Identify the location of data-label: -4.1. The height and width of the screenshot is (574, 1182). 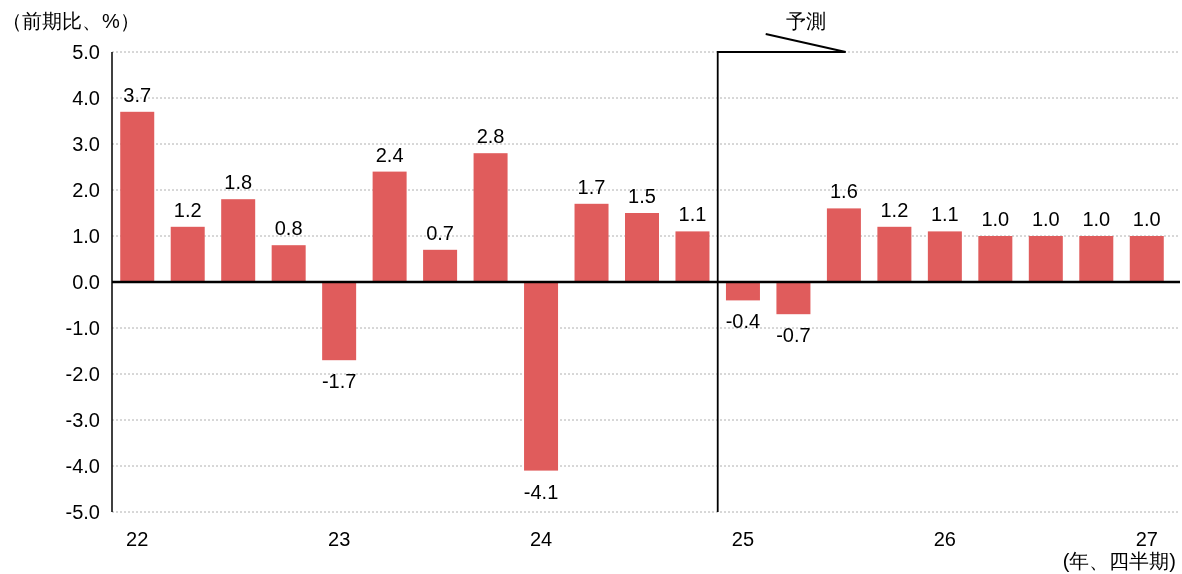
(541, 491).